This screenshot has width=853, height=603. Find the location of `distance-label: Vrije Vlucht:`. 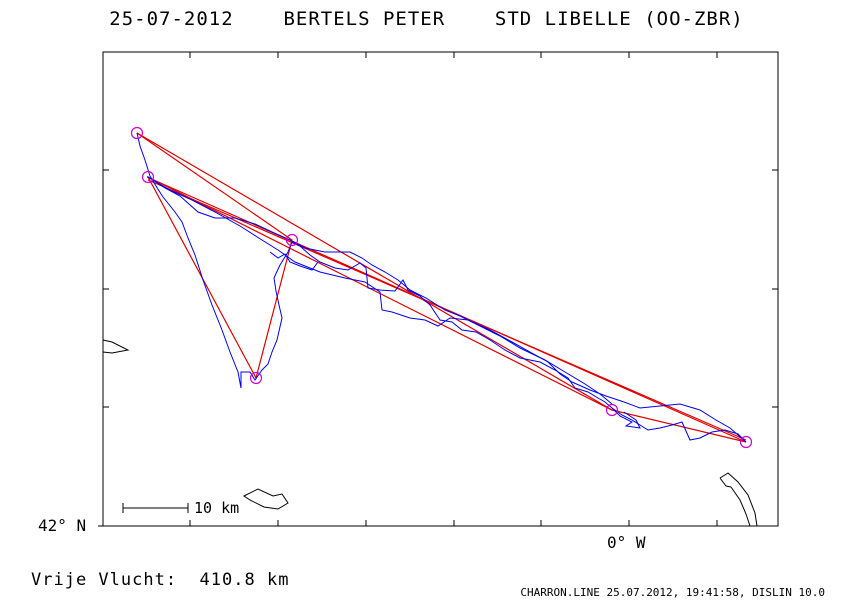

distance-label: Vrije Vlucht: is located at coordinates (104, 580).